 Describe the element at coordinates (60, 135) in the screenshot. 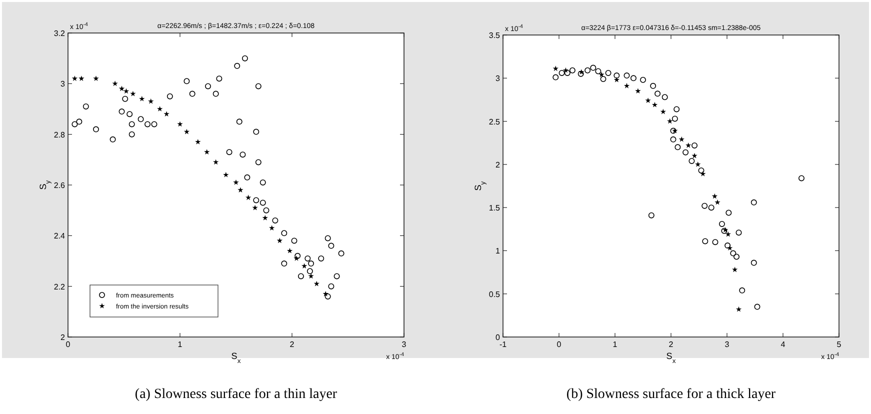

I see `y-tick-label: 2.8` at that location.